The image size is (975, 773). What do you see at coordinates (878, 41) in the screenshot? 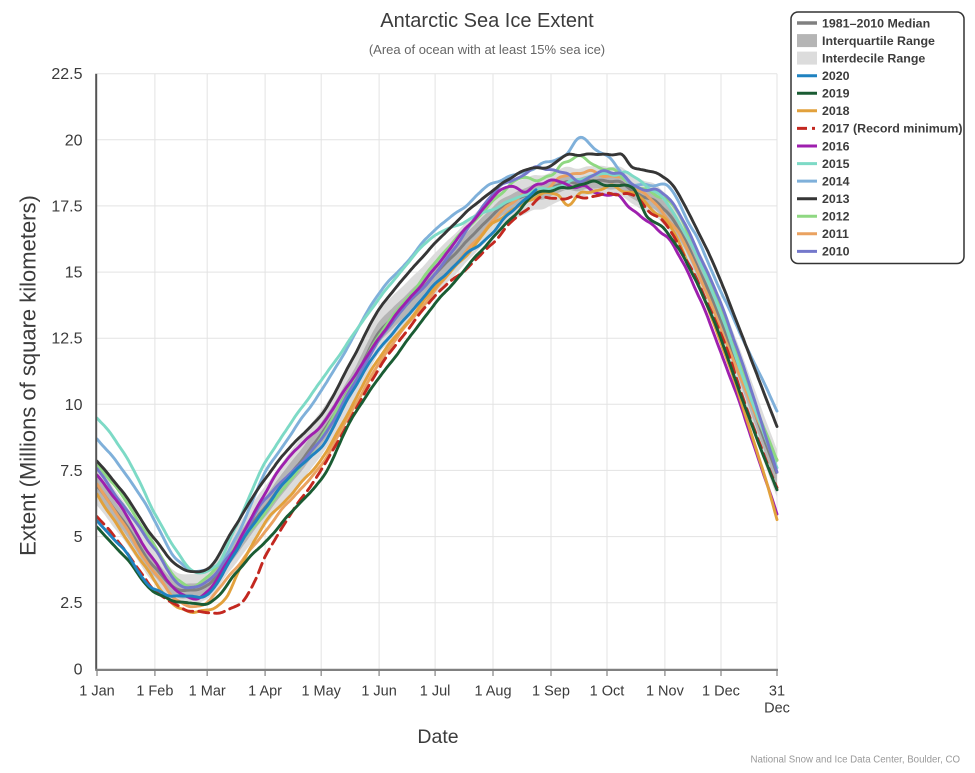
I see `svg-text: Interquartile Range` at bounding box center [878, 41].